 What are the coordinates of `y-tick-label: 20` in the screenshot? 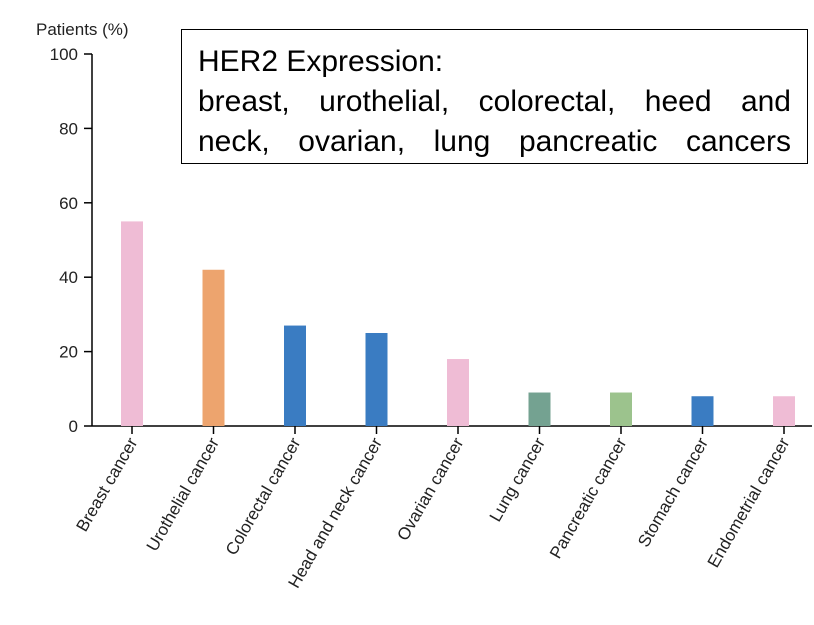 It's located at (68, 352).